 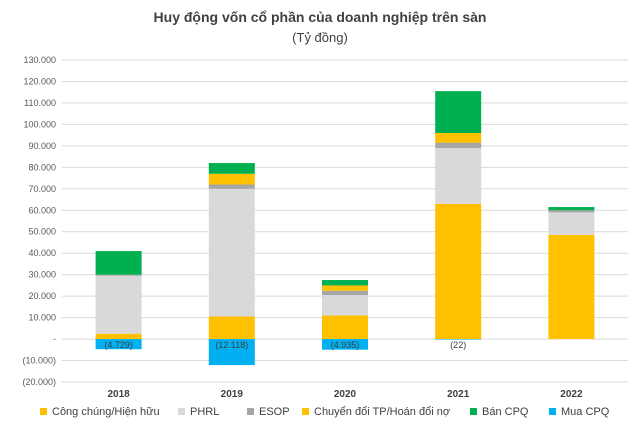 What do you see at coordinates (42, 296) in the screenshot?
I see `y-tick-label: 20.000` at bounding box center [42, 296].